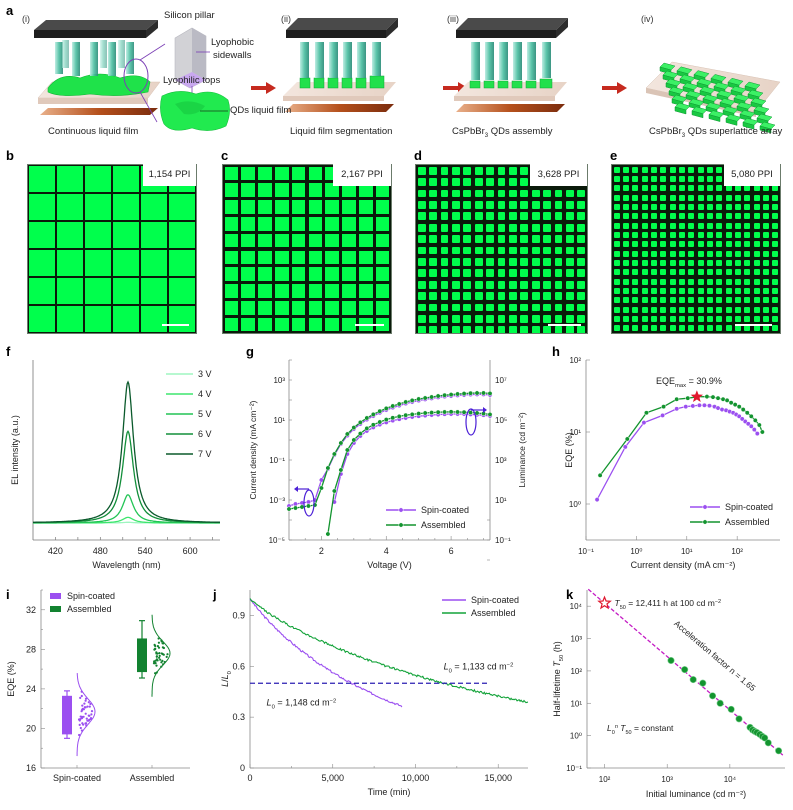 This screenshot has height=810, width=793. Describe the element at coordinates (238, 717) in the screenshot. I see `y-tick-label: 0.3` at that location.